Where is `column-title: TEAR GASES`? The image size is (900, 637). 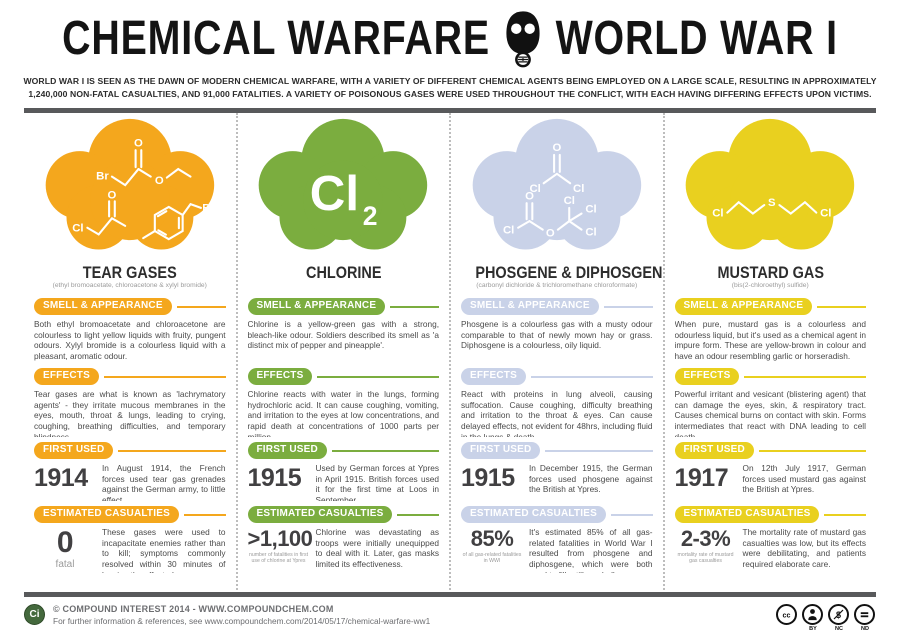 column-title: TEAR GASES is located at coordinates (129, 272).